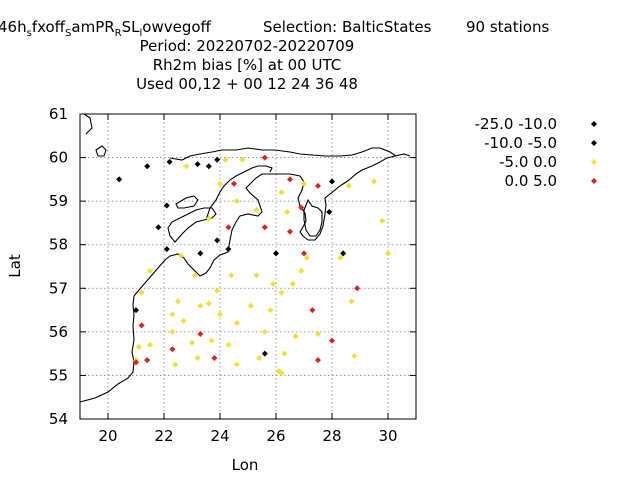 The width and height of the screenshot is (640, 480). What do you see at coordinates (192, 225) in the screenshot?
I see `coastline-saaremaa` at bounding box center [192, 225].